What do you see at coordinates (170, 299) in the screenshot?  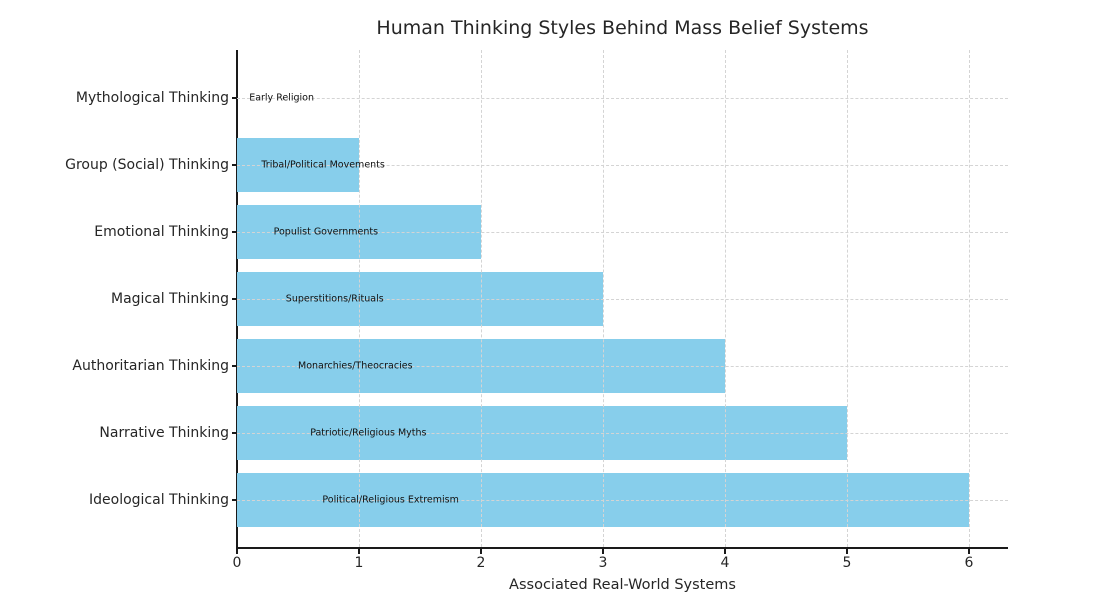 I see `y-tick-label-3: Magical Thinking` at bounding box center [170, 299].